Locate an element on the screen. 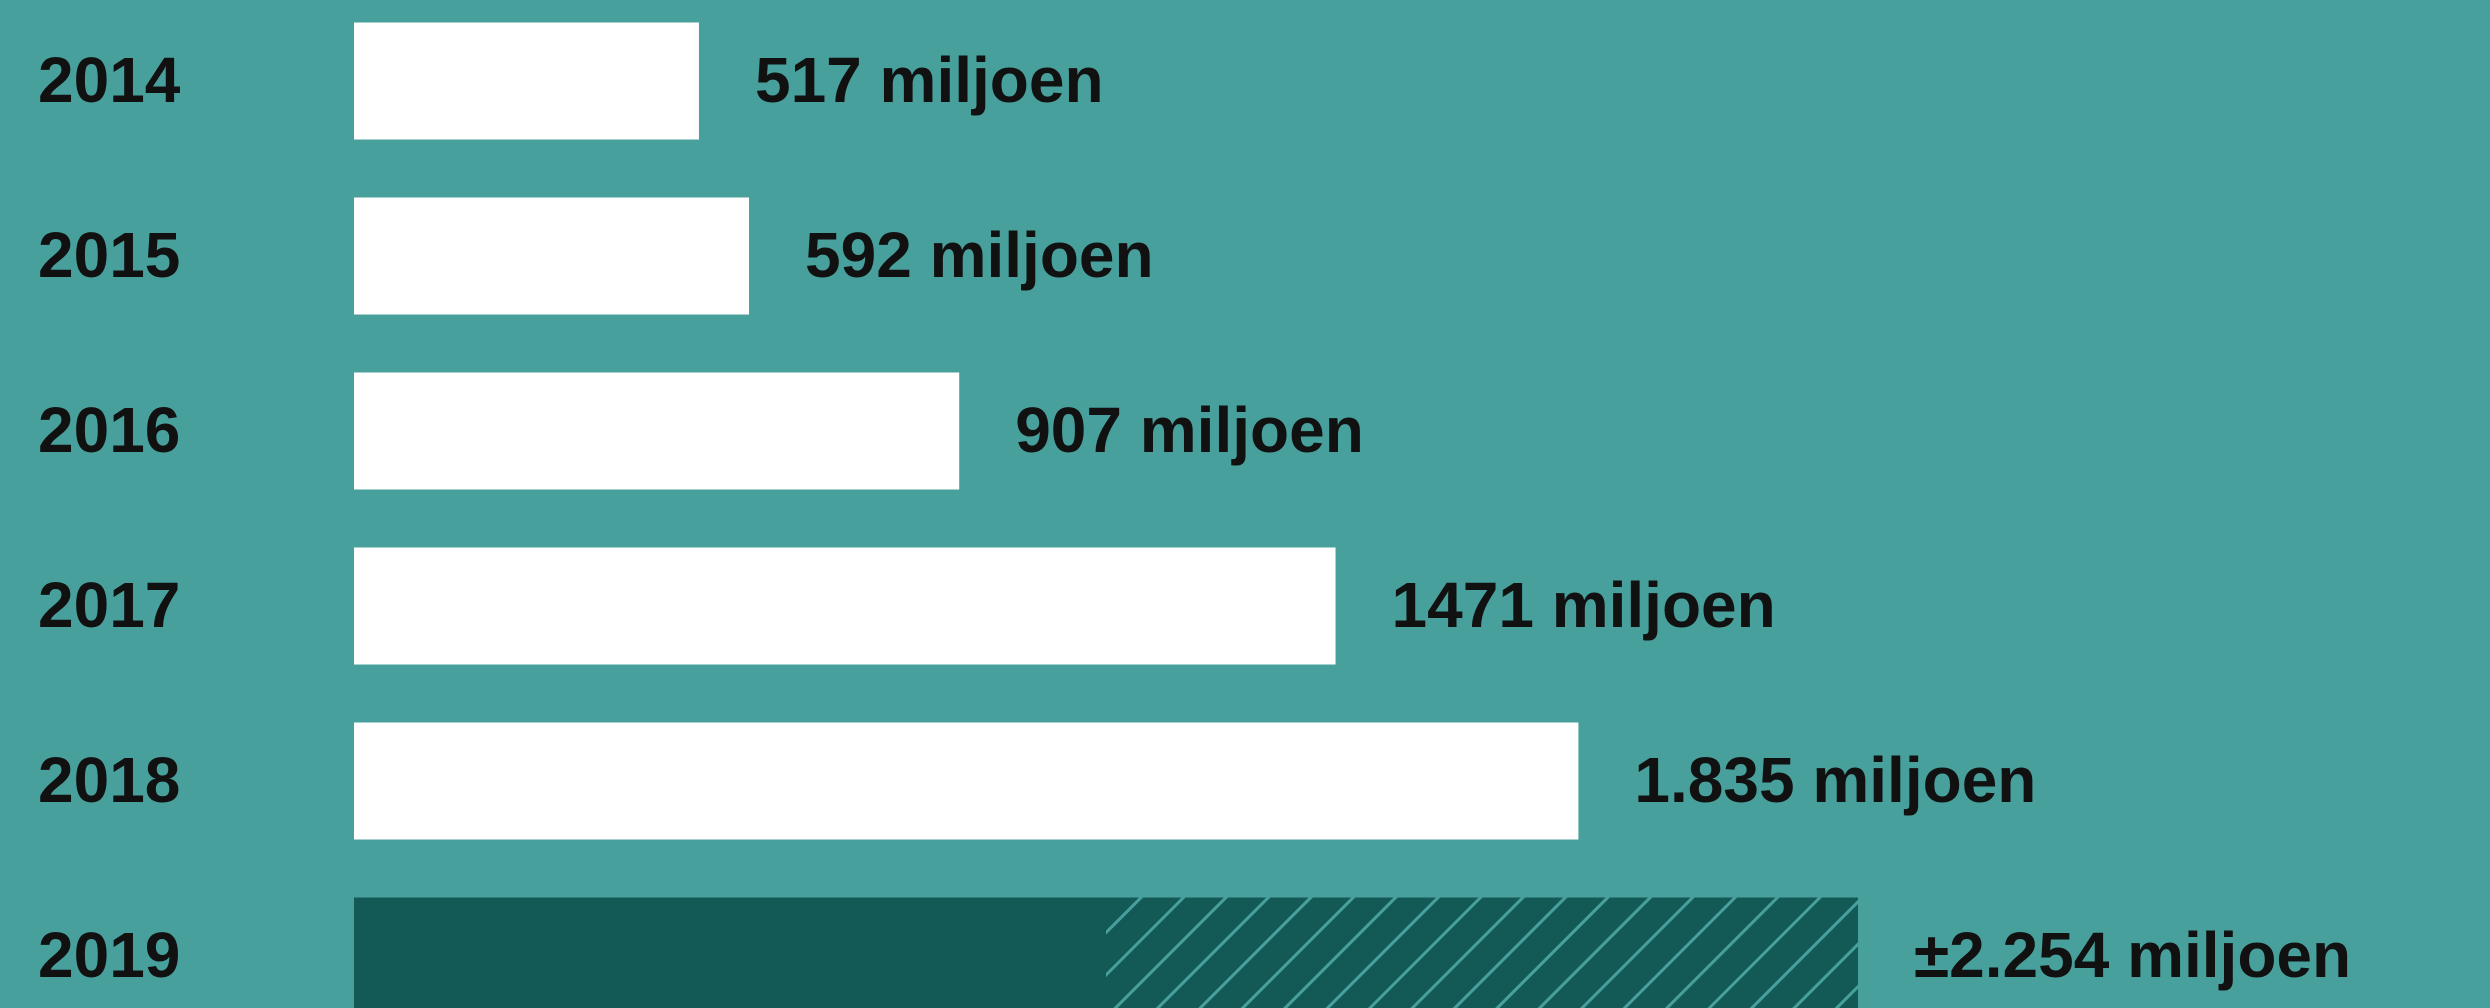 This screenshot has width=2490, height=1008. bar-hatch is located at coordinates (1482, 952).